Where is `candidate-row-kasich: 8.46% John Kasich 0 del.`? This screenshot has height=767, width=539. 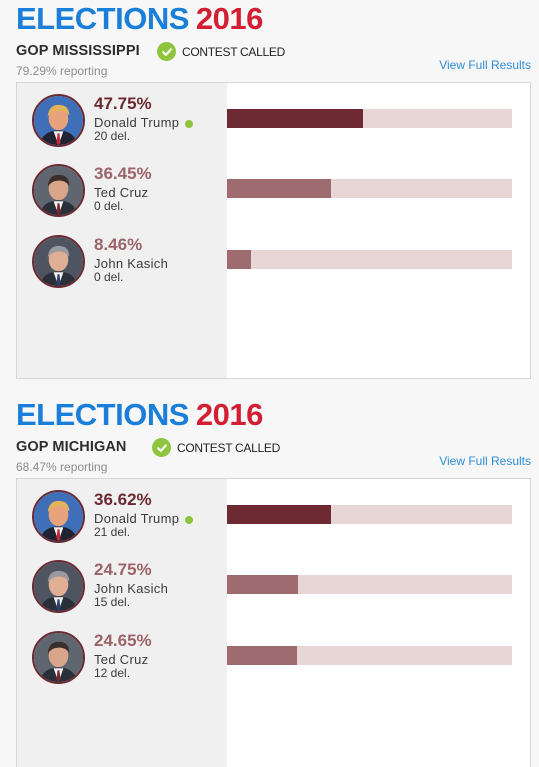
candidate-row-kasich: 8.46% John Kasich 0 del. is located at coordinates (274, 265).